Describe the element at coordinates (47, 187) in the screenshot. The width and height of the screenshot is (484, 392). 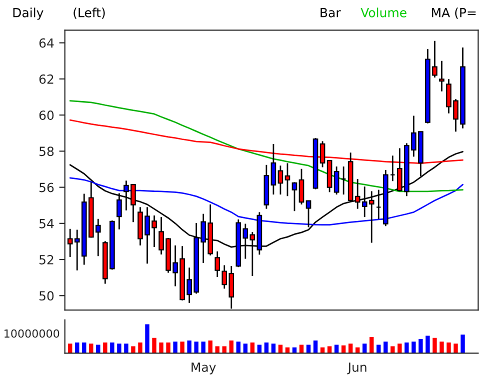
I see `y-tick-label: 56` at that location.